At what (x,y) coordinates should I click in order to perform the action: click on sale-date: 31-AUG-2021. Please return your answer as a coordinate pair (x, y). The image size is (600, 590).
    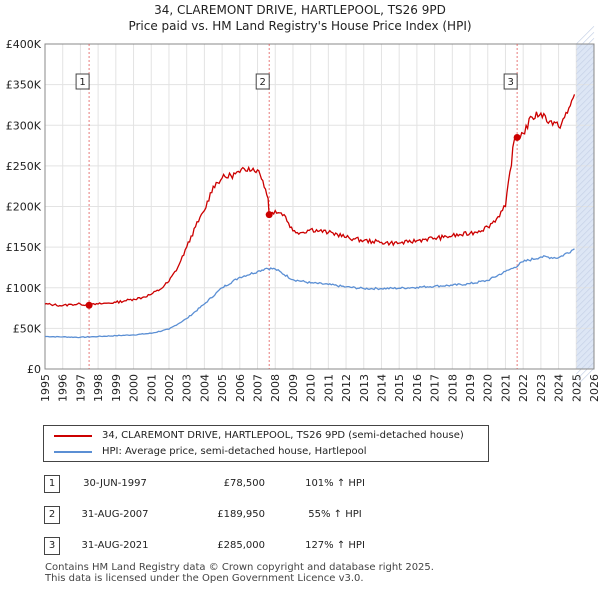
    Looking at the image, I should click on (115, 545).